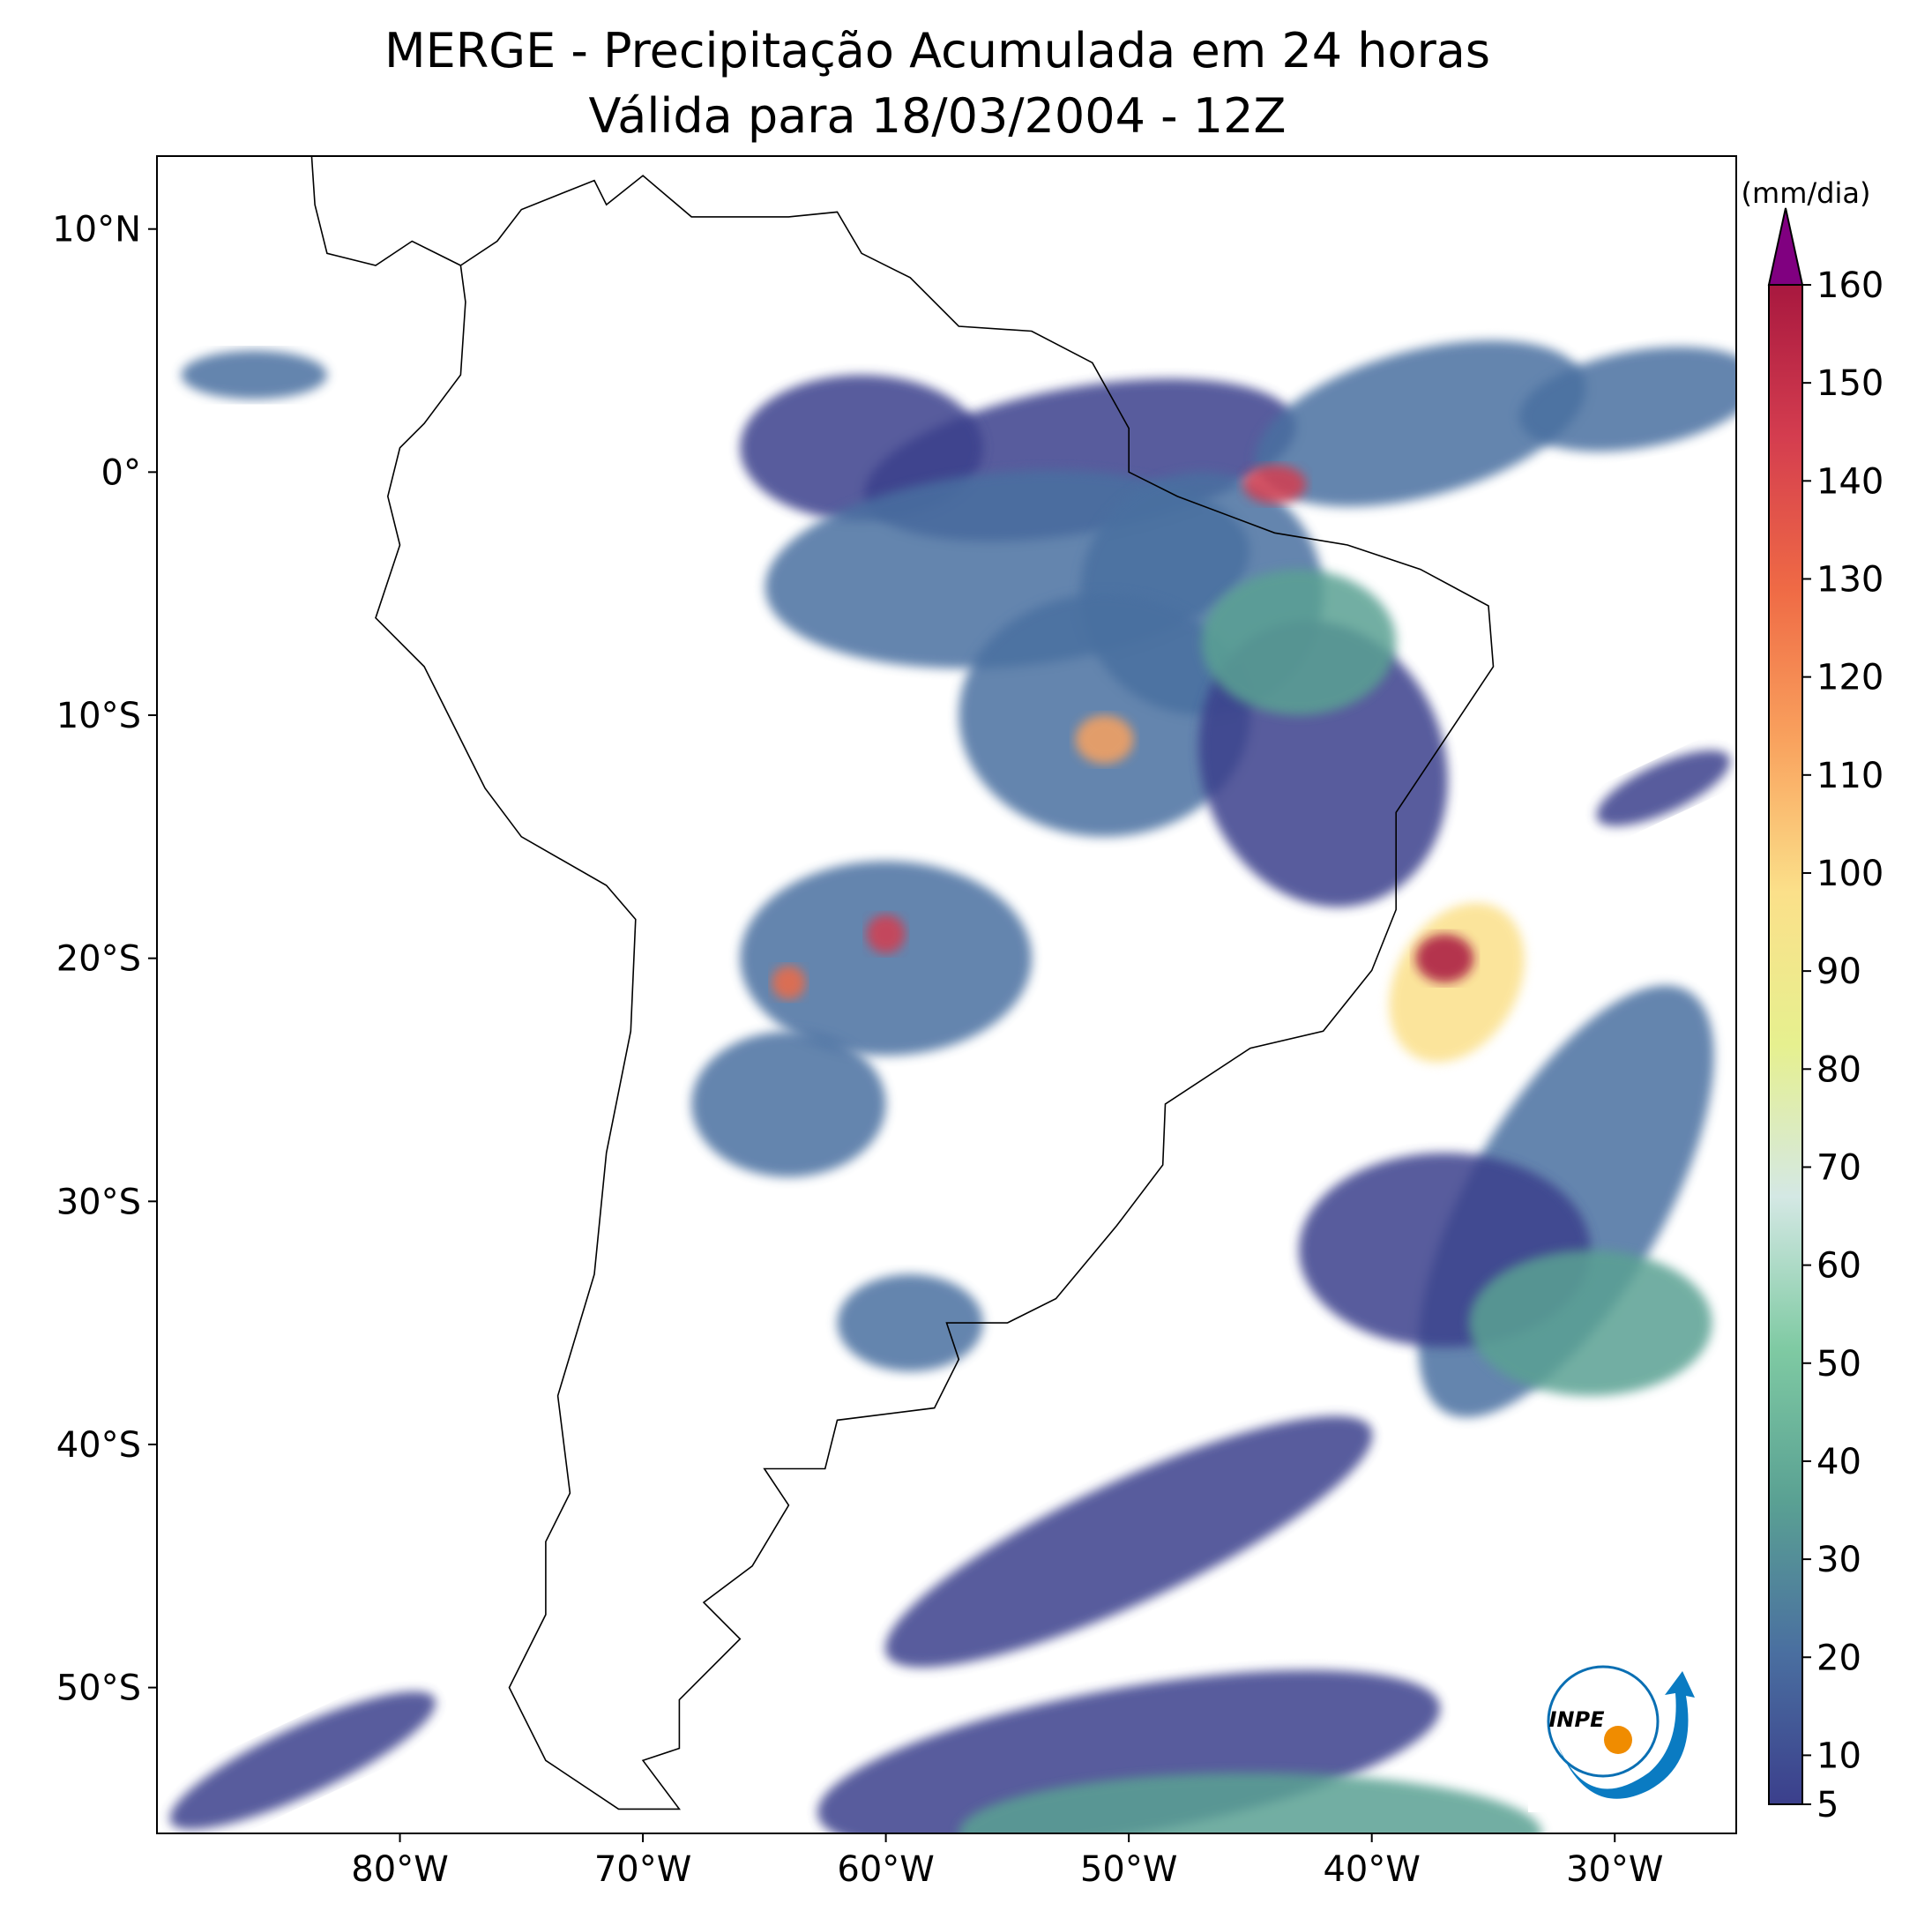  Describe the element at coordinates (642, 1870) in the screenshot. I see `x-tick-label: 70°W` at that location.